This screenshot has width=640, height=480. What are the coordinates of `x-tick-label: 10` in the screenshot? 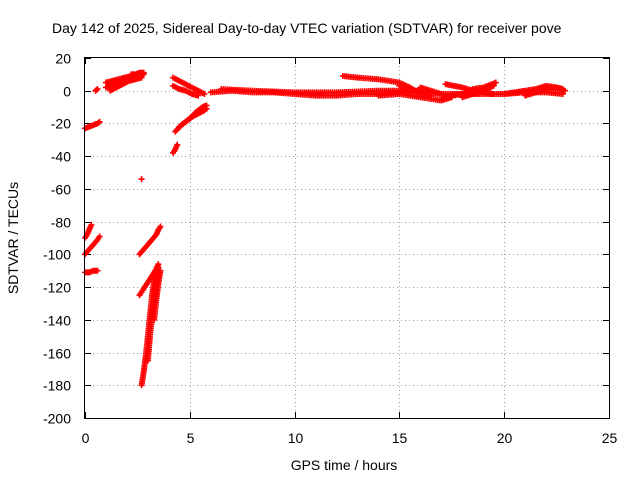 It's located at (296, 438).